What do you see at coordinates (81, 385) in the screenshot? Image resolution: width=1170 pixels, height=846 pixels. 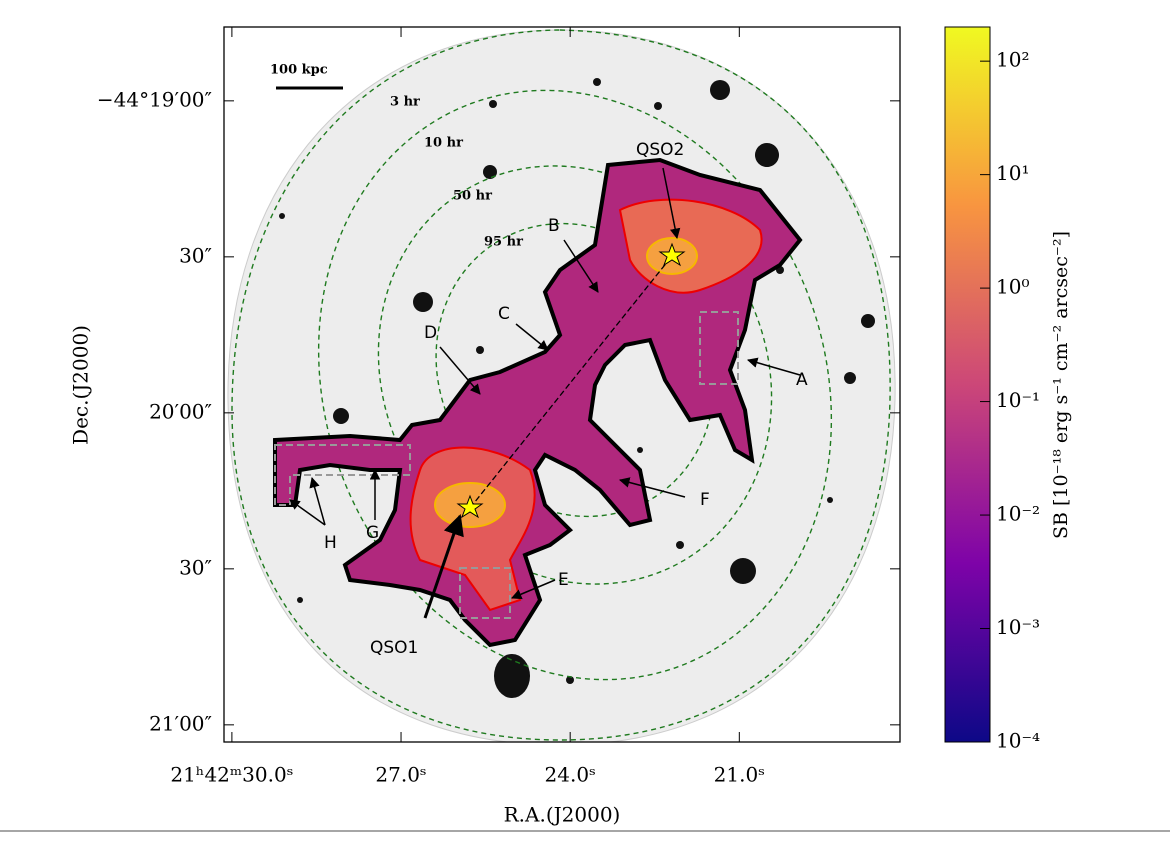 I see `y-axis-label: Dec.(J2000)` at bounding box center [81, 385].